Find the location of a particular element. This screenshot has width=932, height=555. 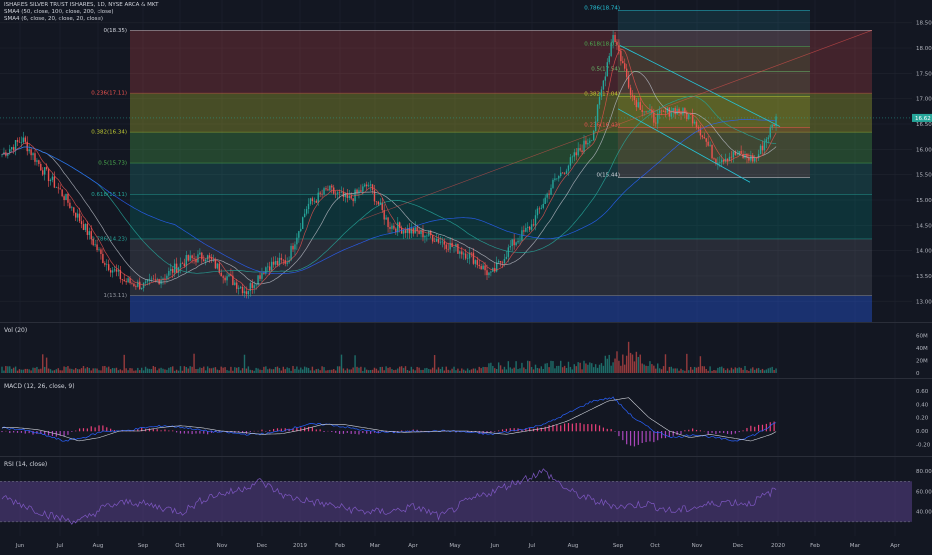

time-tick-label: May is located at coordinates (455, 546).